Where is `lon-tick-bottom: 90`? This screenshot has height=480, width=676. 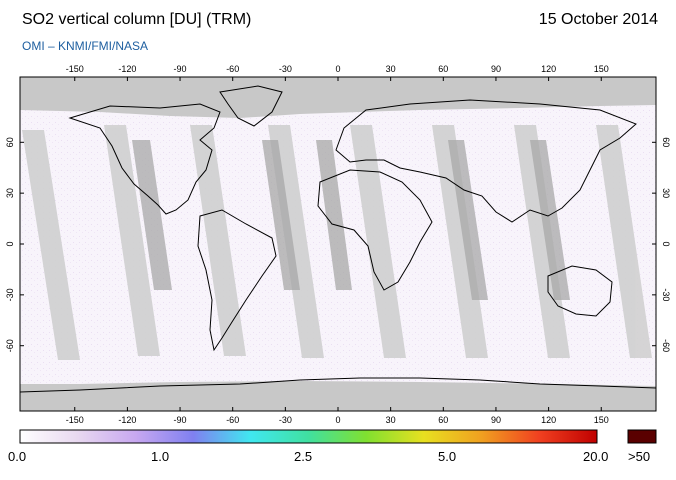 lon-tick-bottom: 90 is located at coordinates (496, 420).